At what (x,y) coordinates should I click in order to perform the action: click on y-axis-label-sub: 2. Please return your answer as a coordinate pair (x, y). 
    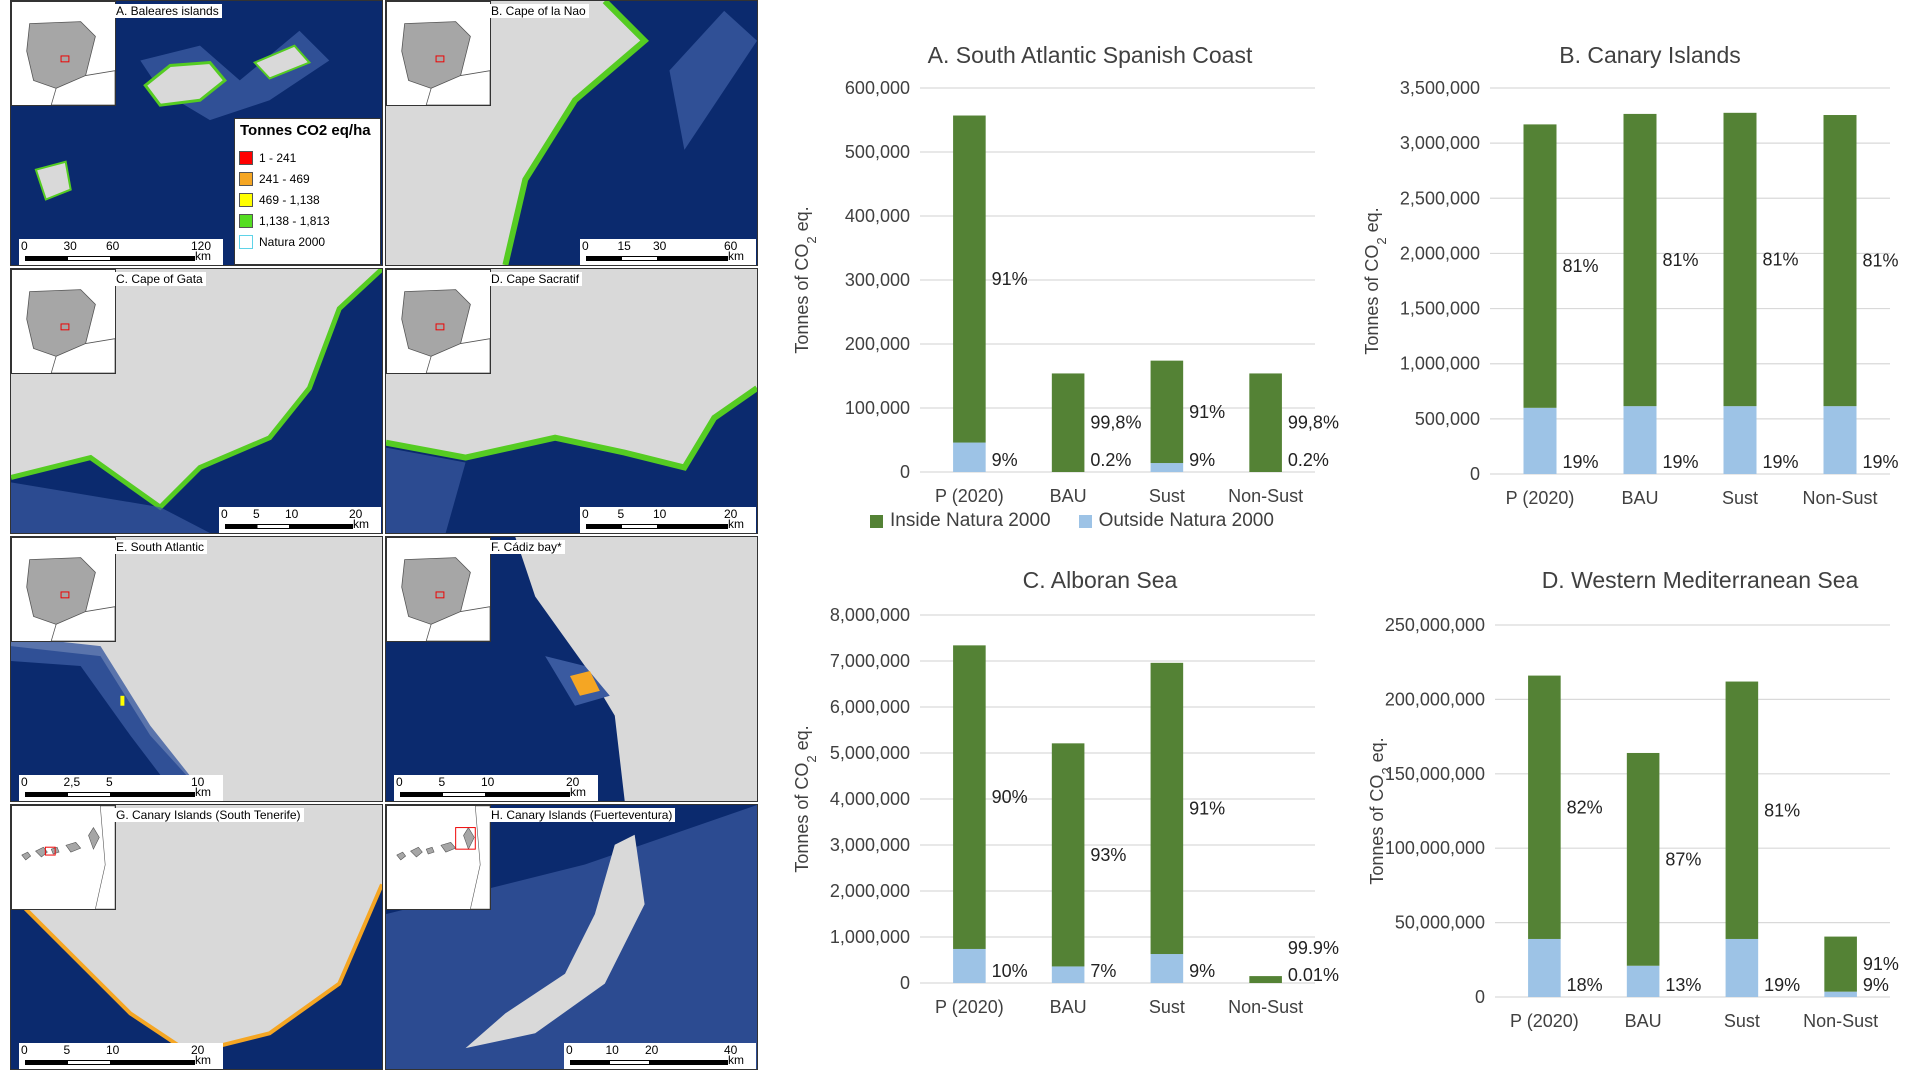
    Looking at the image, I should click on (811, 758).